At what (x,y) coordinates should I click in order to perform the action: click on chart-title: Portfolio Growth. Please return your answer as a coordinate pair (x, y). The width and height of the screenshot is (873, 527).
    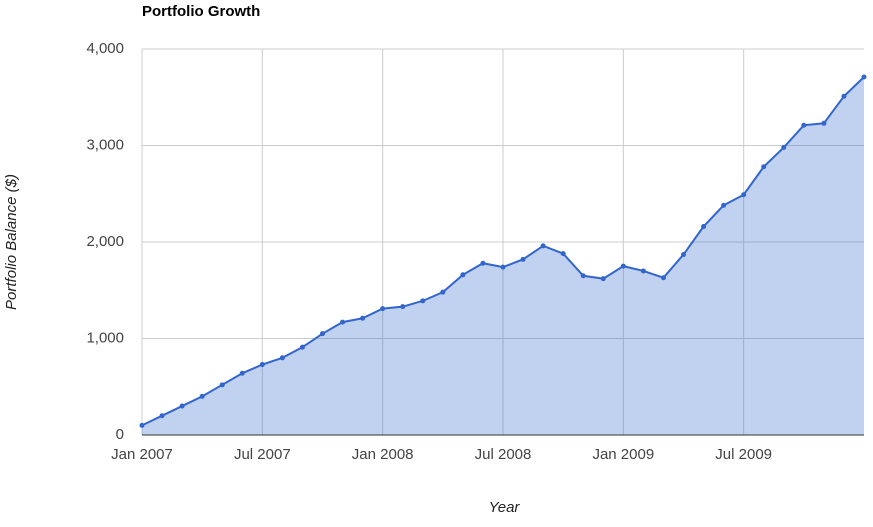
    Looking at the image, I should click on (201, 11).